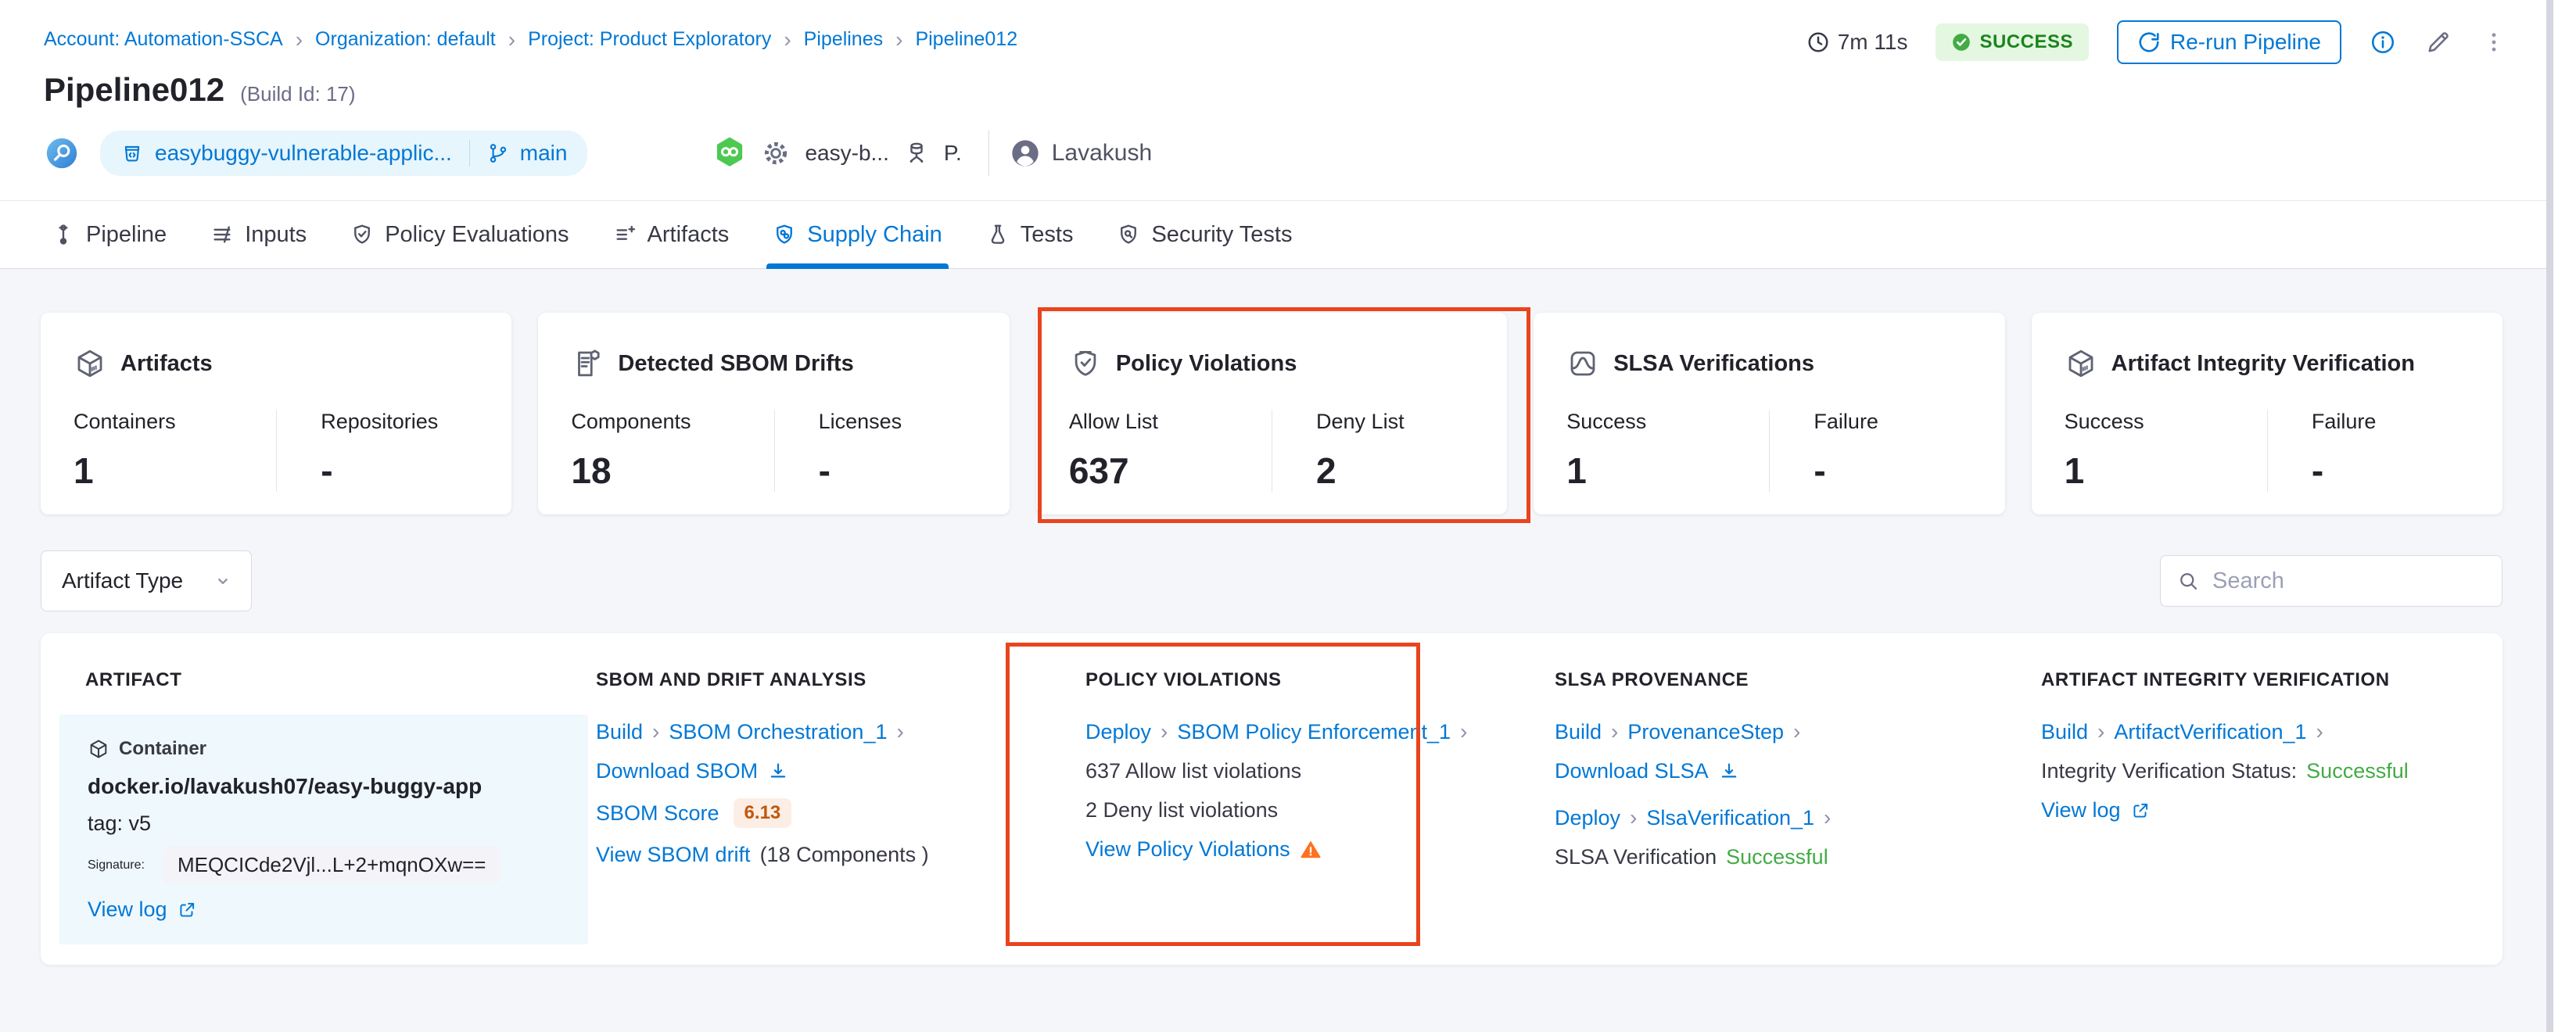  Describe the element at coordinates (1730, 817) in the screenshot. I see `step-link: SlsaVerification_1` at that location.